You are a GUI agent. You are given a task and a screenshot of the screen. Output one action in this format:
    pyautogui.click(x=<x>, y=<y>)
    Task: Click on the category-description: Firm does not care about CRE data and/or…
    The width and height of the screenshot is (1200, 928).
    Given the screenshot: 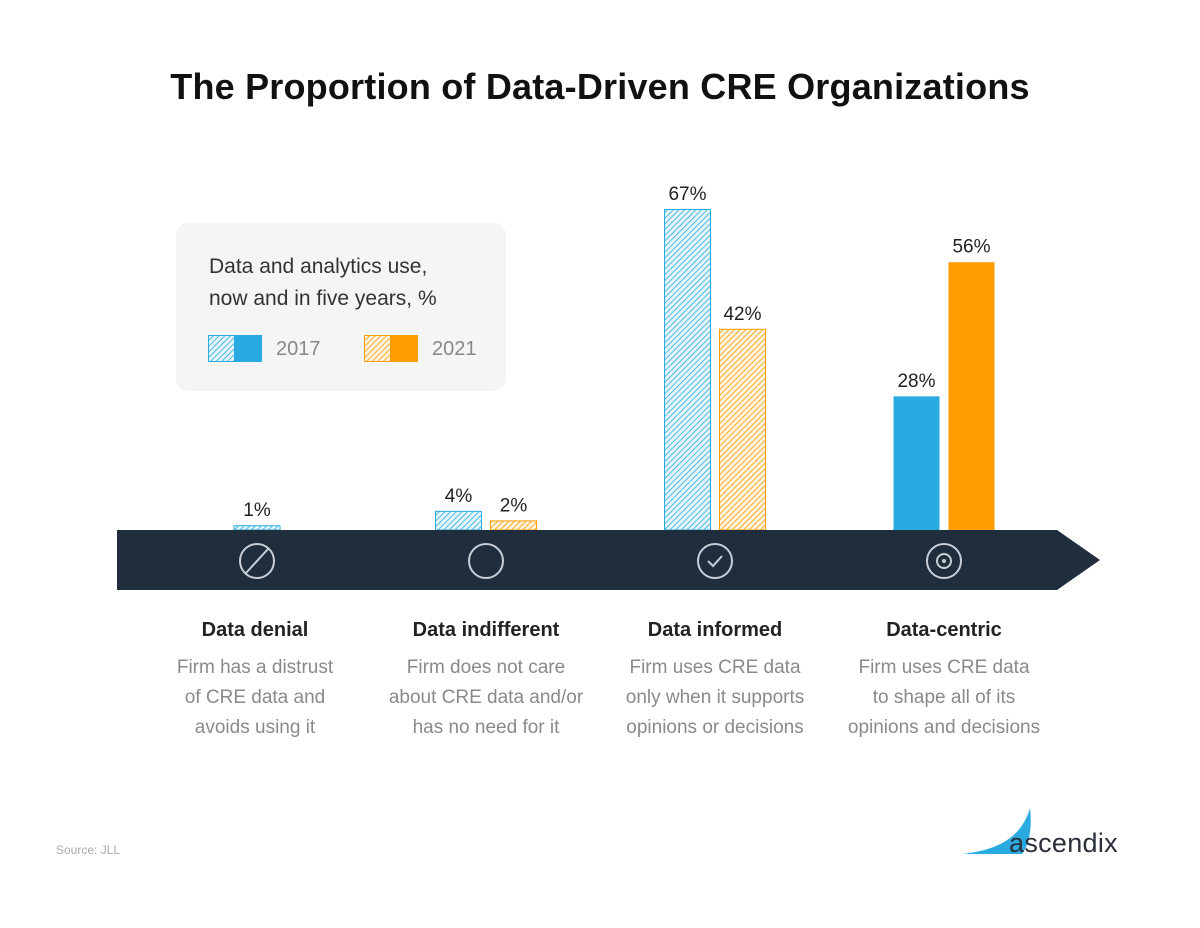 What is the action you would take?
    pyautogui.click(x=486, y=697)
    